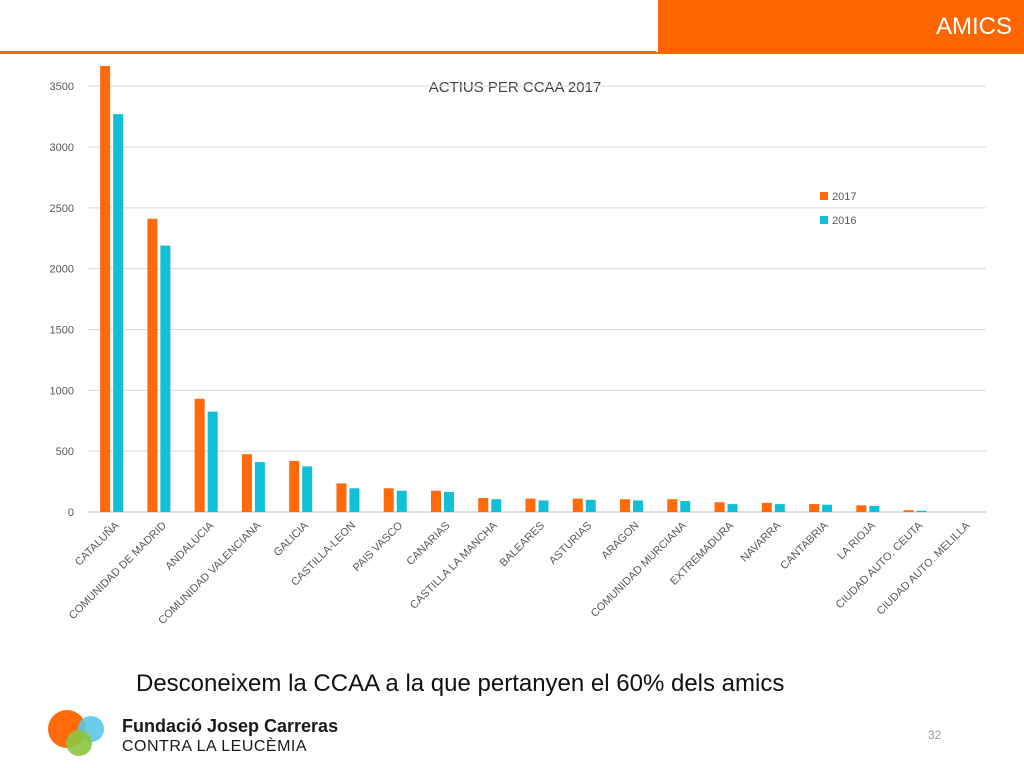  I want to click on x-tick-label: CIUDAD AUTO. MELILLA, so click(924, 568).